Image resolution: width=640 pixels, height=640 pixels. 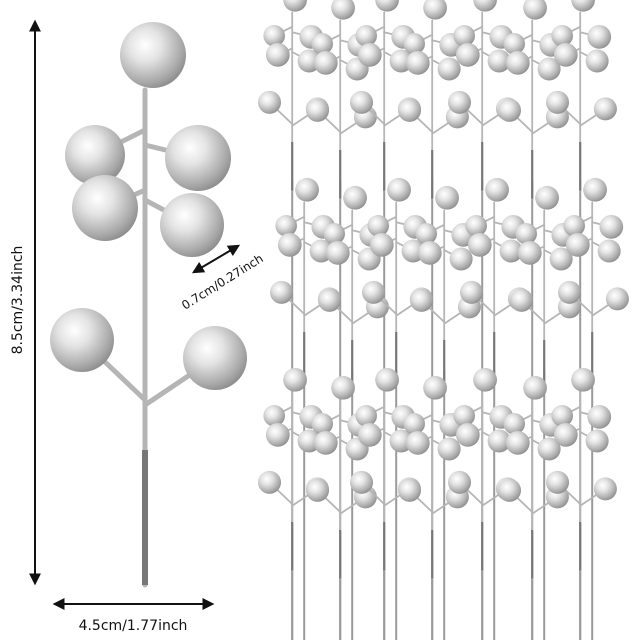 I want to click on berry-size-label: 0.7cm/0.27inch, so click(x=222, y=281).